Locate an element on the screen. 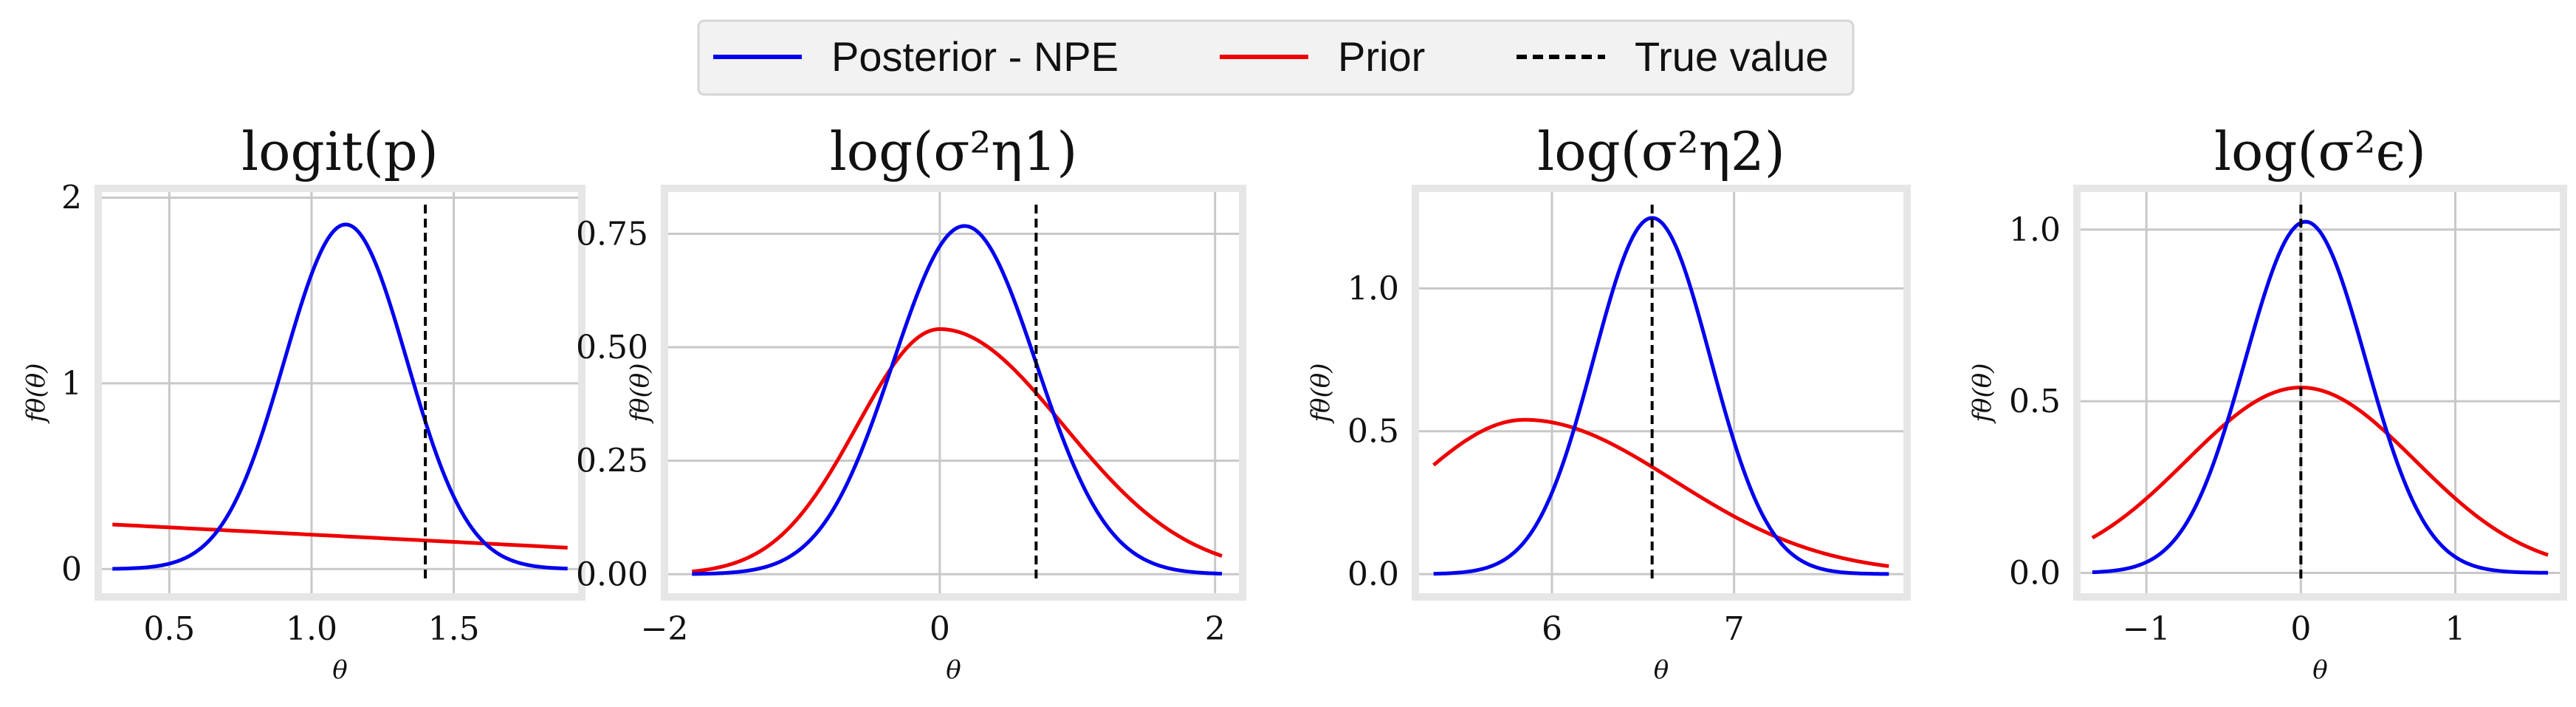 Image resolution: width=2576 pixels, height=707 pixels. y-tick-label: 0 is located at coordinates (71, 569).